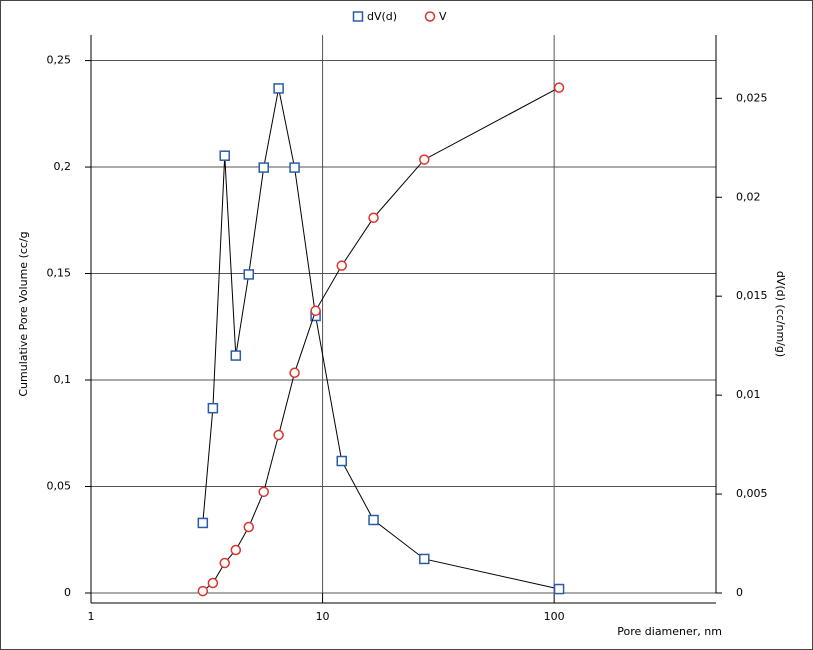  What do you see at coordinates (554, 616) in the screenshot?
I see `x-tick-label: 100` at bounding box center [554, 616].